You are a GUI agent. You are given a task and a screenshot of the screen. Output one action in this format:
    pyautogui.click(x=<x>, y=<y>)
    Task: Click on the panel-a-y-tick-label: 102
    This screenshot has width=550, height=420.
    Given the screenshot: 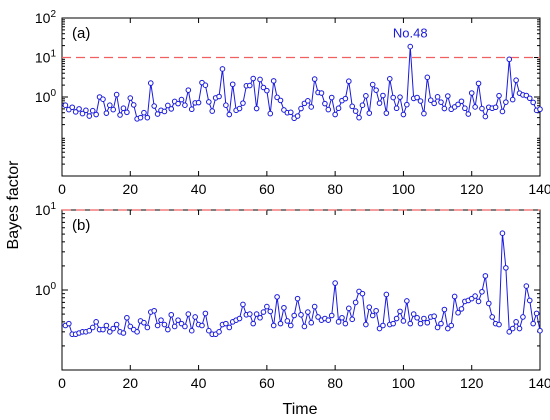 What is the action you would take?
    pyautogui.click(x=46, y=17)
    